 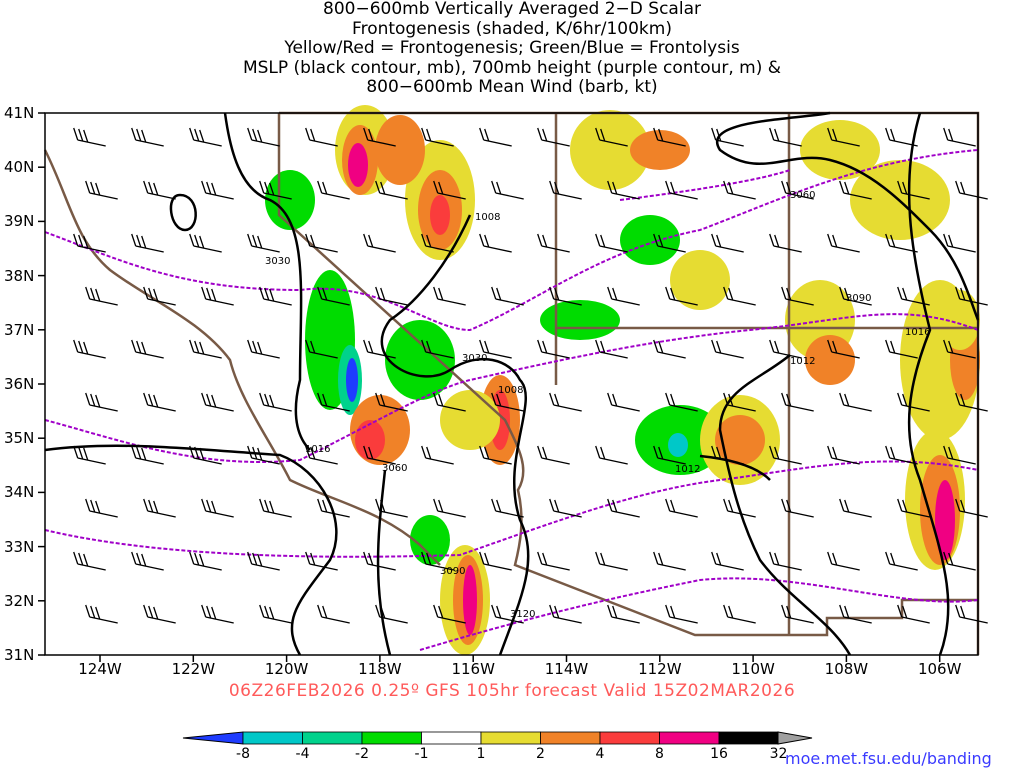 I want to click on lat-label: 35N, so click(x=19, y=438).